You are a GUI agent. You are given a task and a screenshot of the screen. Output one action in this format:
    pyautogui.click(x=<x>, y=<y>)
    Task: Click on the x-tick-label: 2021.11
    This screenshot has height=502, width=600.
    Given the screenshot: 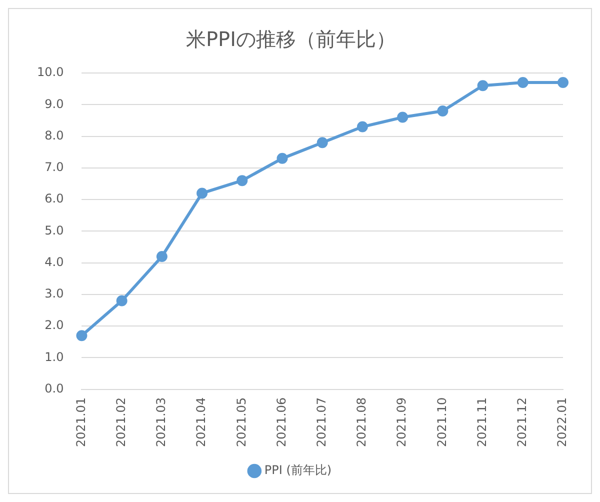 What is the action you would take?
    pyautogui.click(x=481, y=422)
    